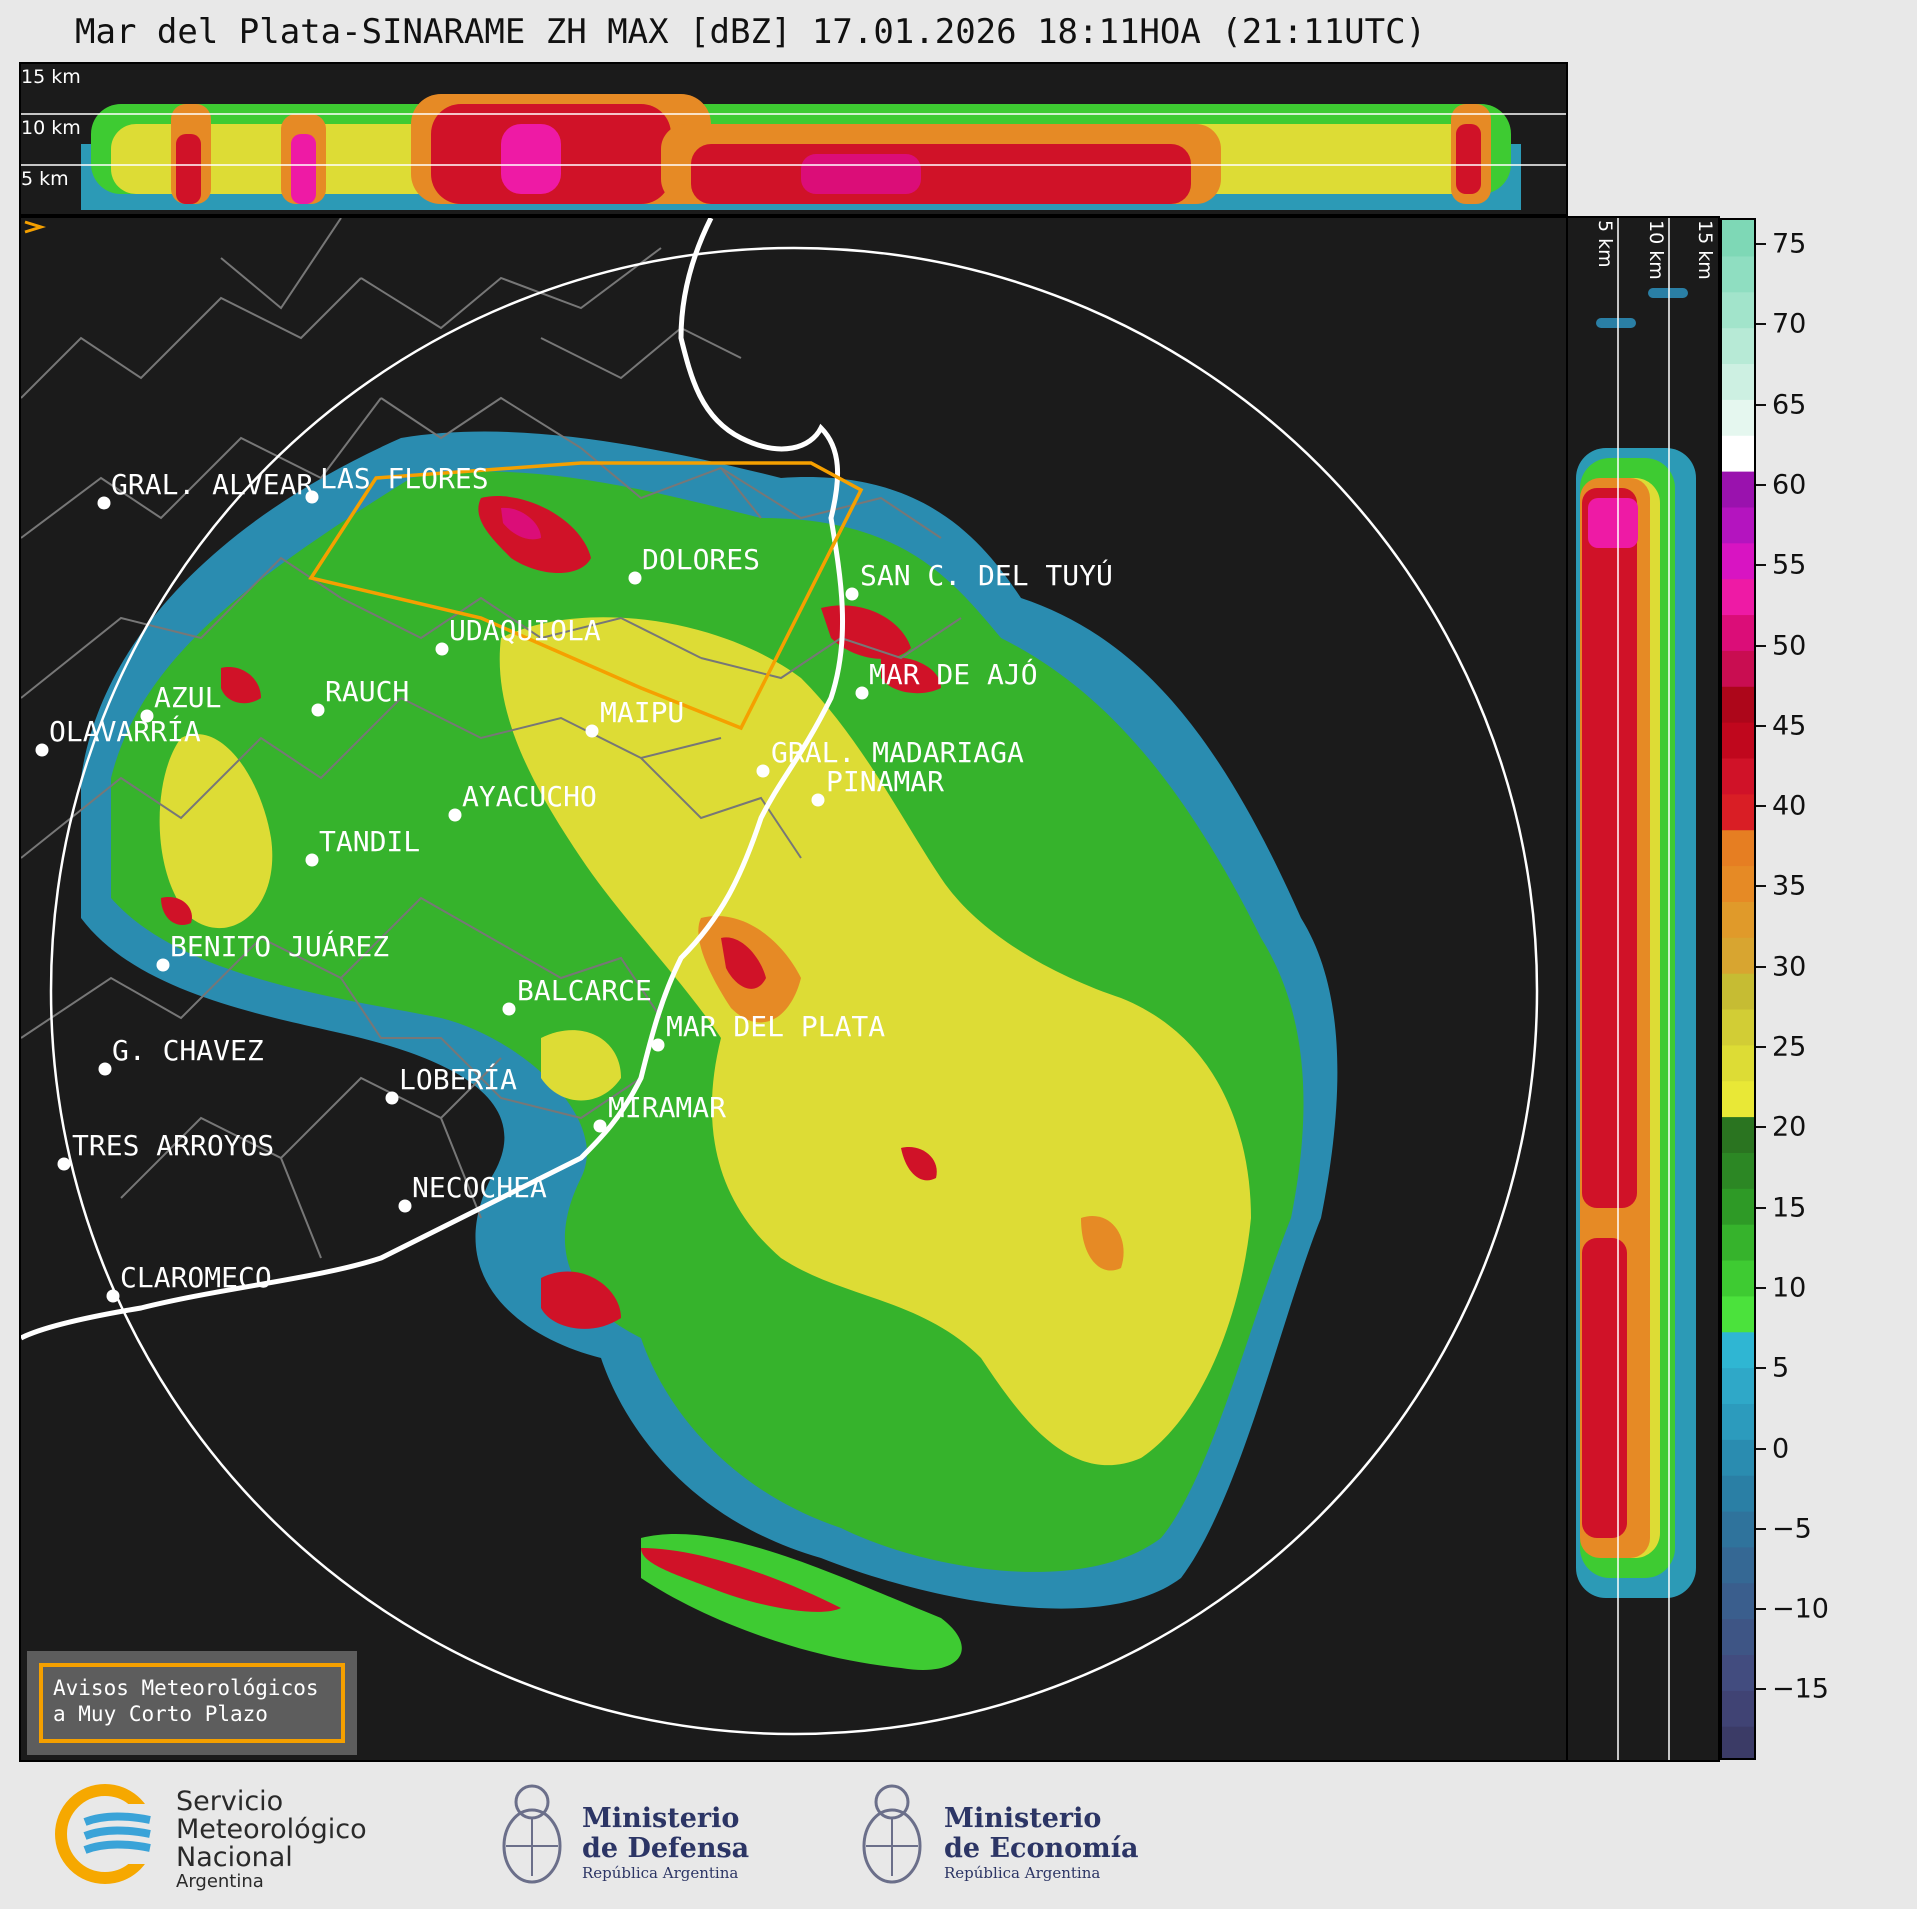 This screenshot has height=1909, width=1917. I want to click on city-label-udaquiola: UDAQUIOLA, so click(525, 630).